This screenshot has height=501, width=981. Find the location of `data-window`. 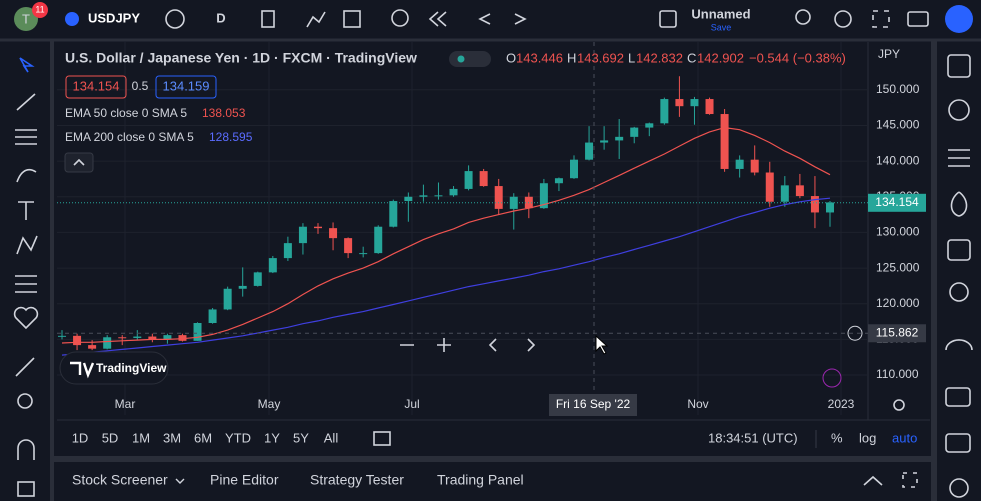

data-window is located at coordinates (959, 158).